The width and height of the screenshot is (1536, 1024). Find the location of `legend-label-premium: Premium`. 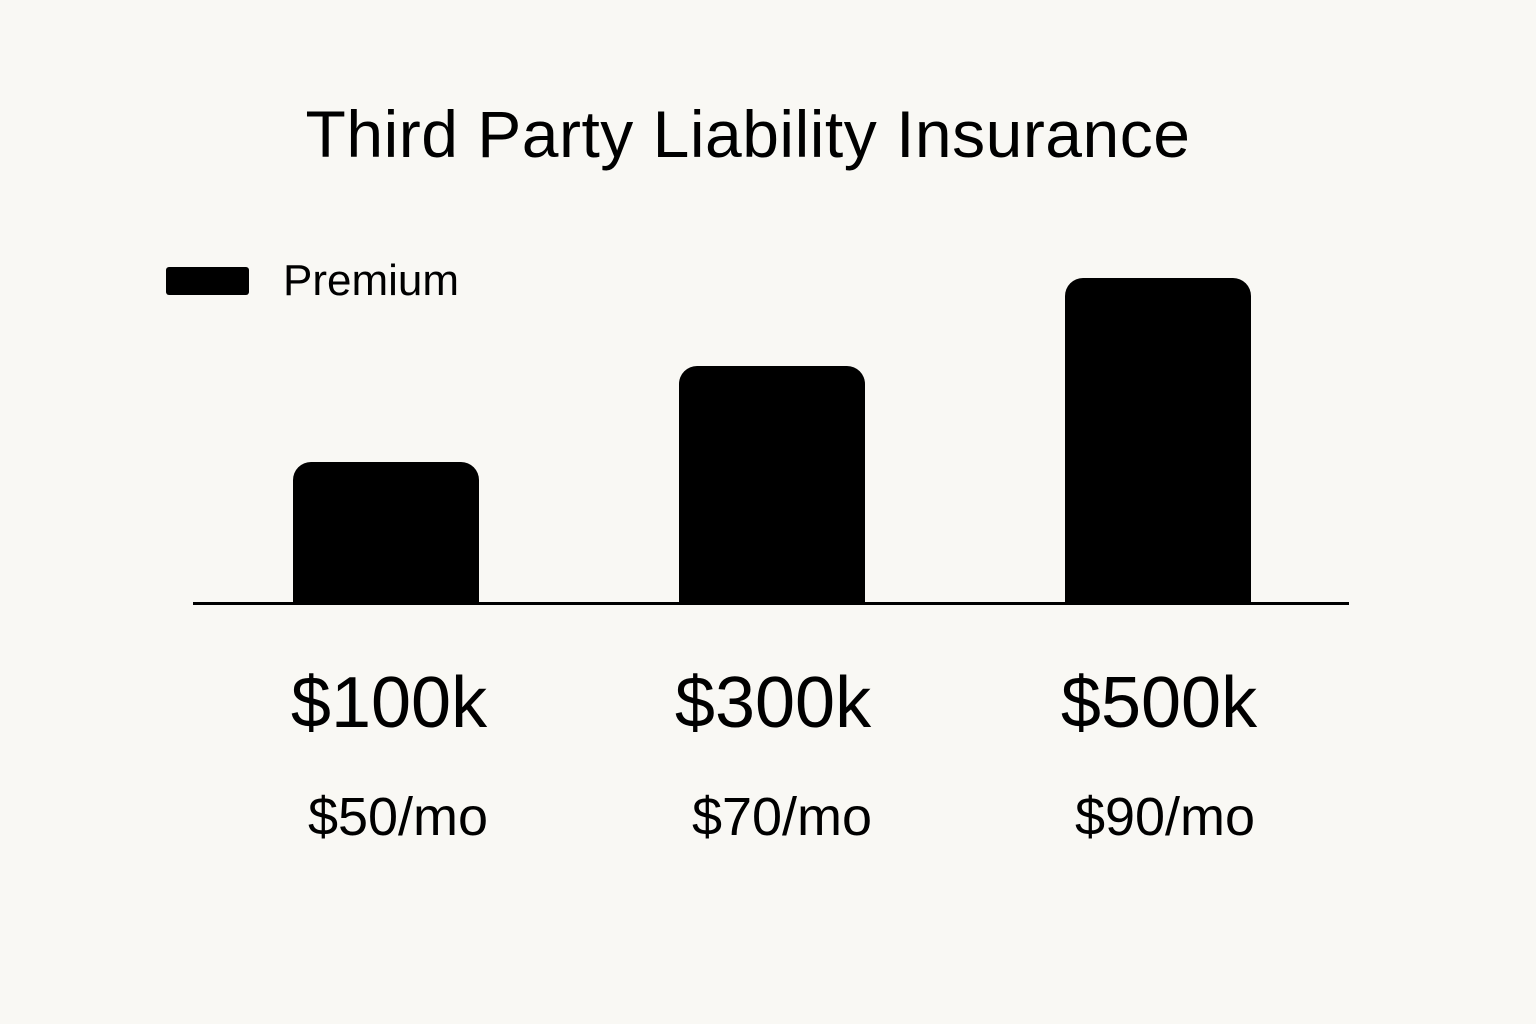

legend-label-premium: Premium is located at coordinates (371, 280).